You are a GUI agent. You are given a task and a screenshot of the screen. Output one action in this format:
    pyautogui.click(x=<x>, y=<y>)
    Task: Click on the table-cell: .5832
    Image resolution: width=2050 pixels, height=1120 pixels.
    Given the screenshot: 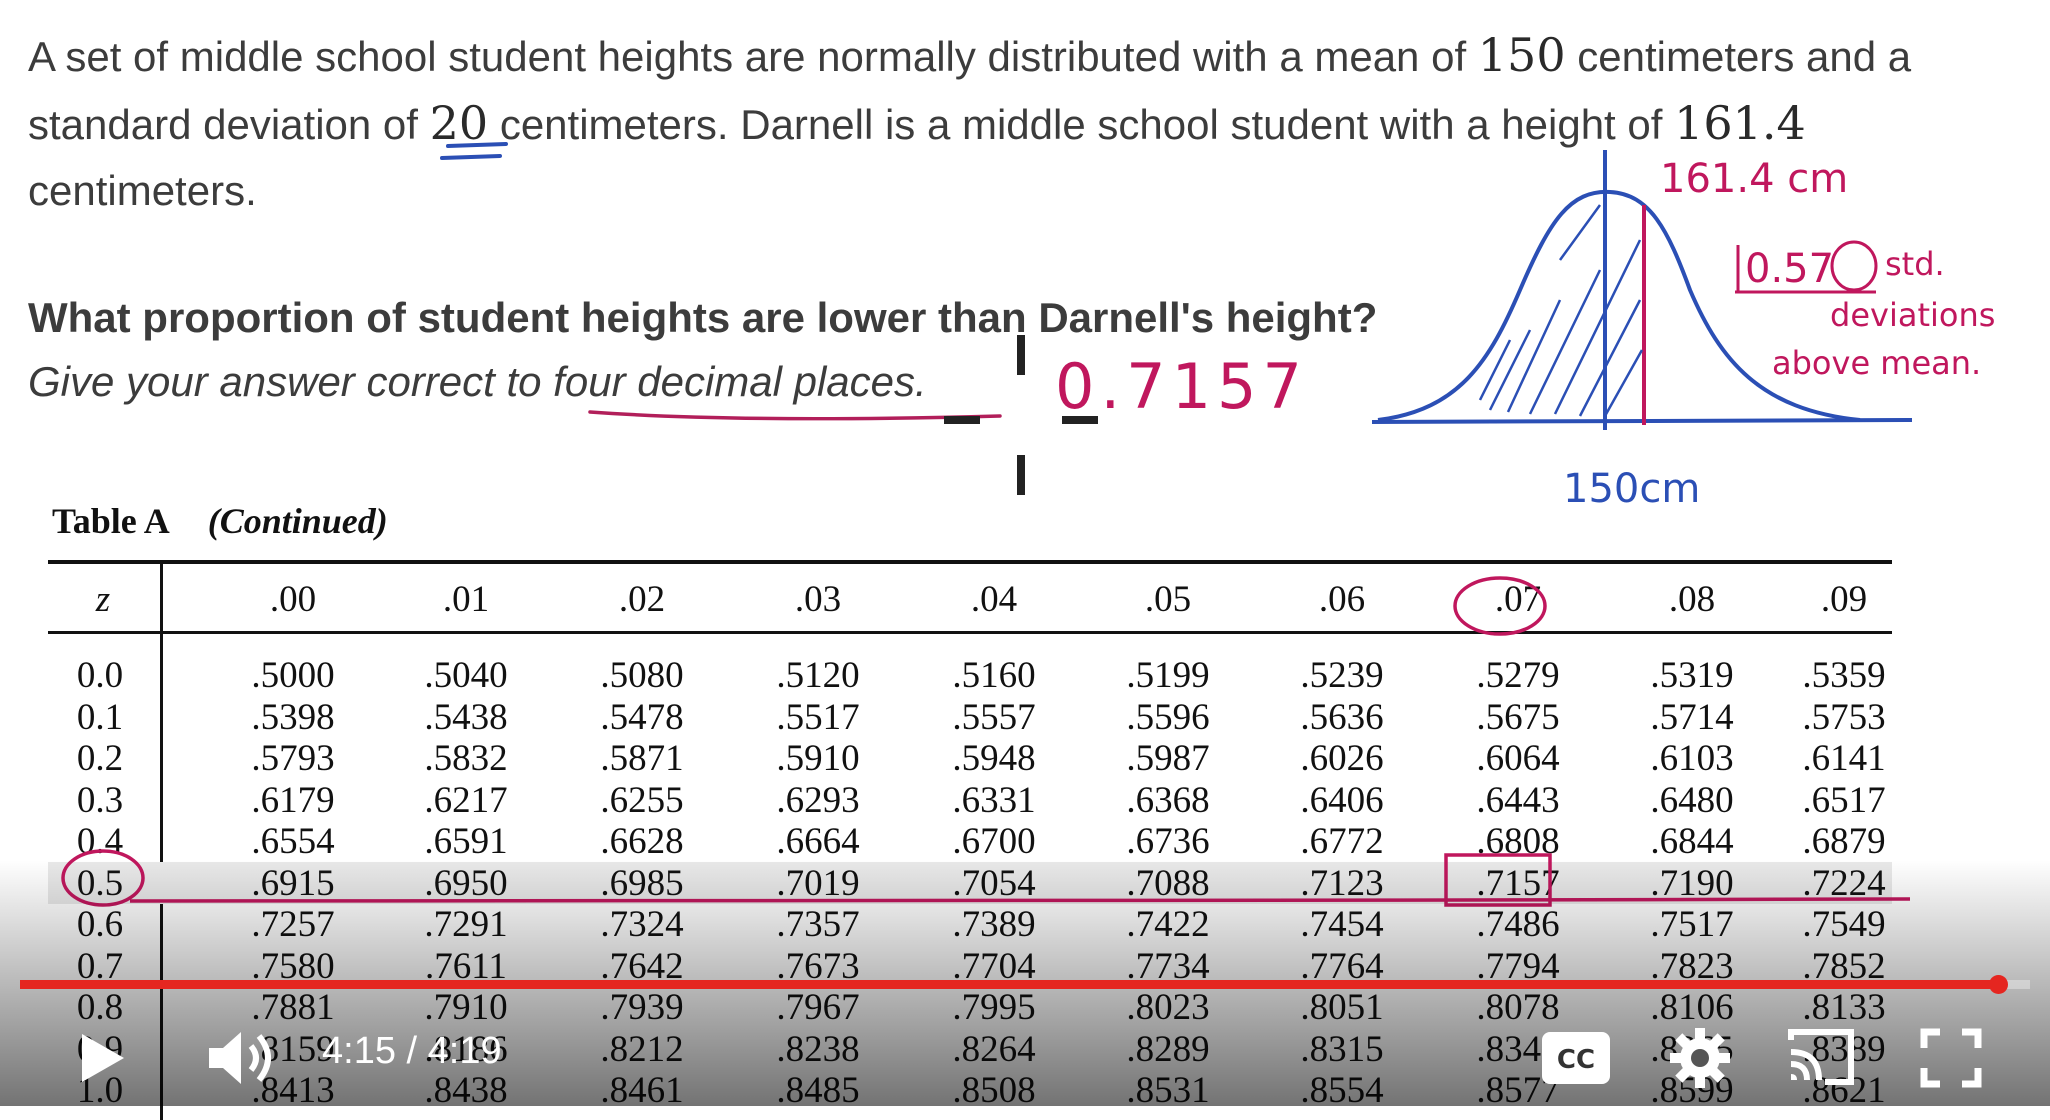 What is the action you would take?
    pyautogui.click(x=466, y=758)
    